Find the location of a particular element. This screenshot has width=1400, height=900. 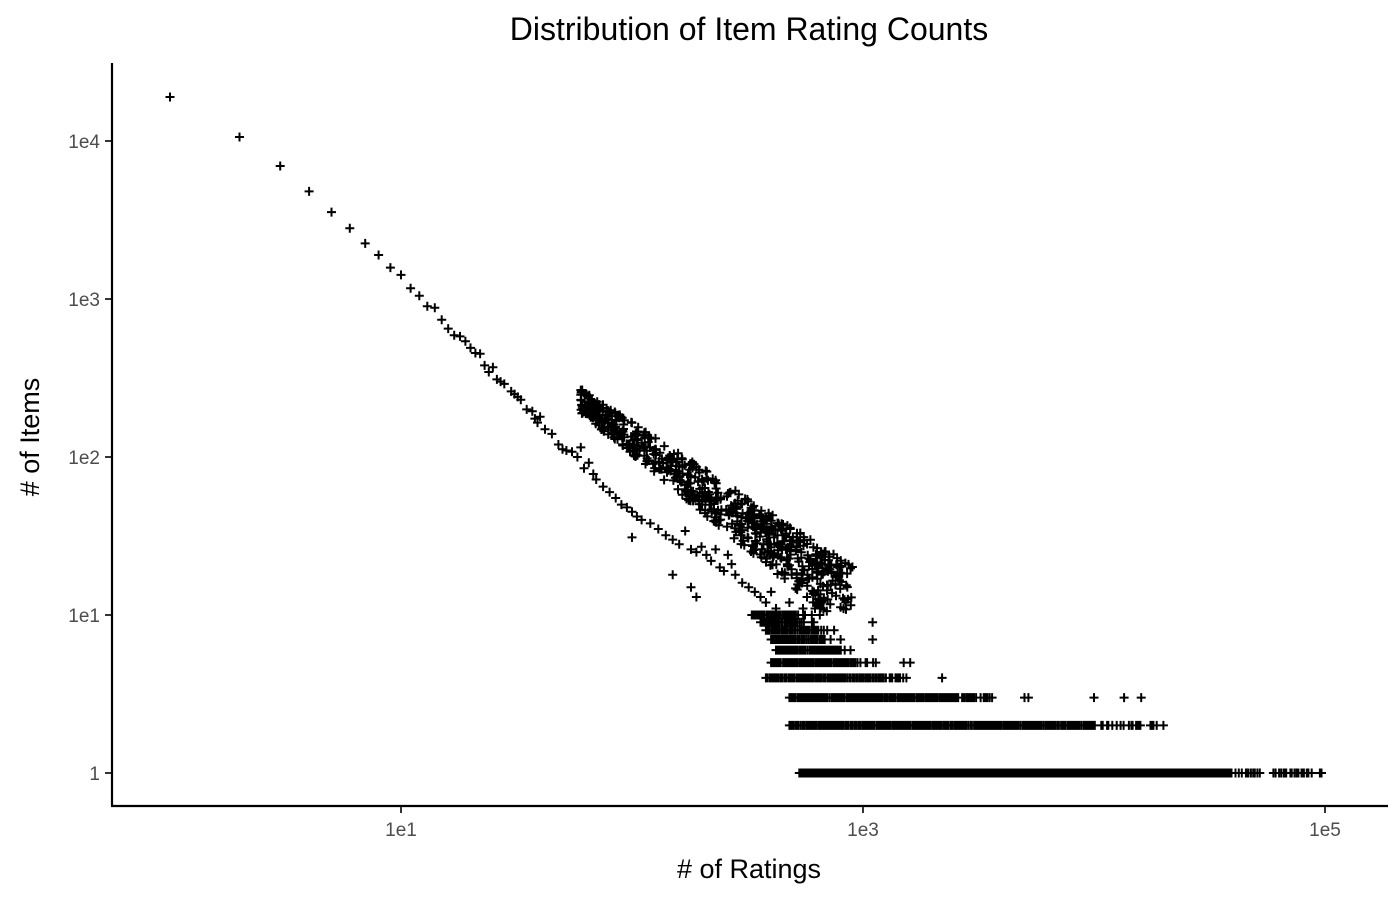

x-tick-label: 1e3 is located at coordinates (863, 830).